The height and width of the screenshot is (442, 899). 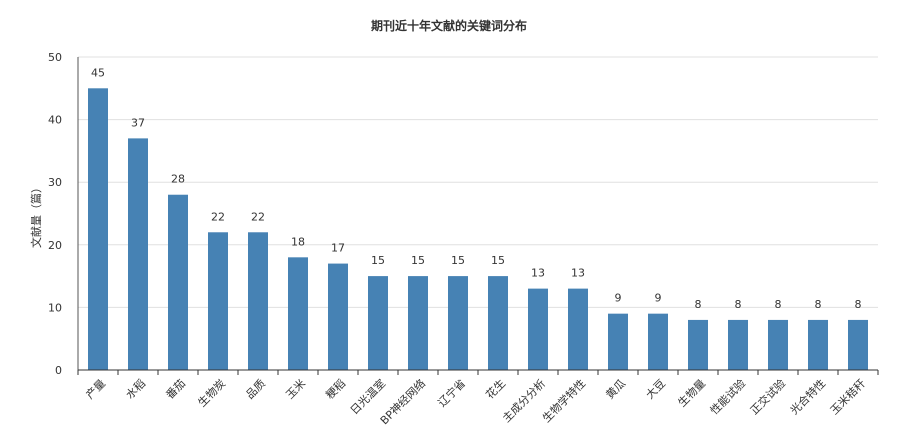 What do you see at coordinates (58, 370) in the screenshot?
I see `y-tick-label: 0` at bounding box center [58, 370].